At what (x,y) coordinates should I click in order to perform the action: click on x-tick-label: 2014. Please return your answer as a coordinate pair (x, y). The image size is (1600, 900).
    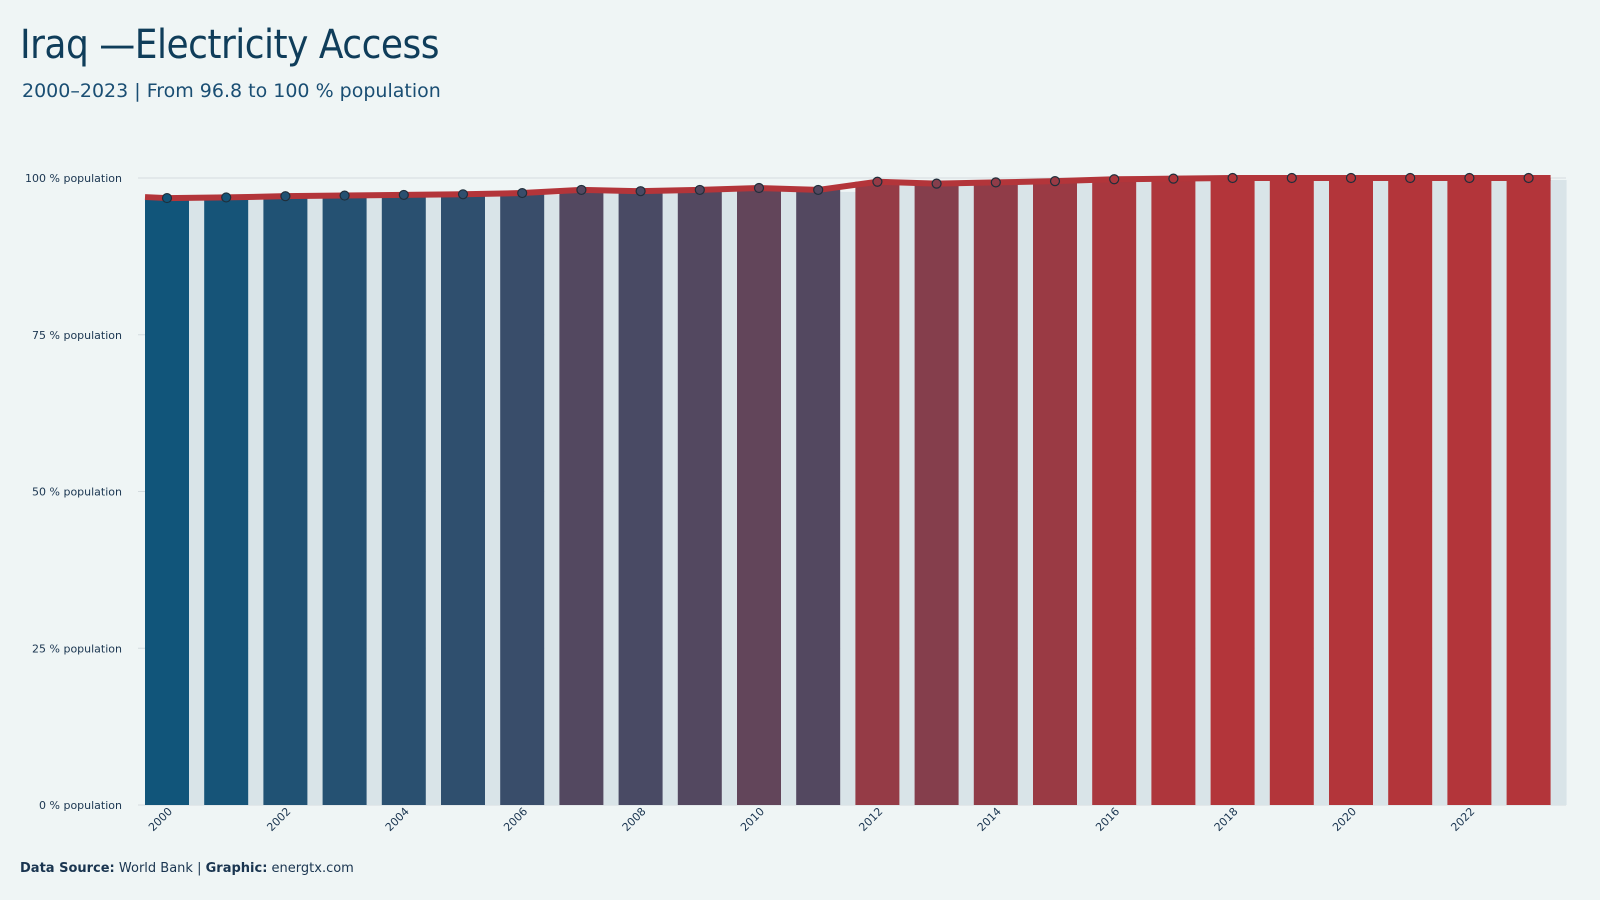
    Looking at the image, I should click on (989, 819).